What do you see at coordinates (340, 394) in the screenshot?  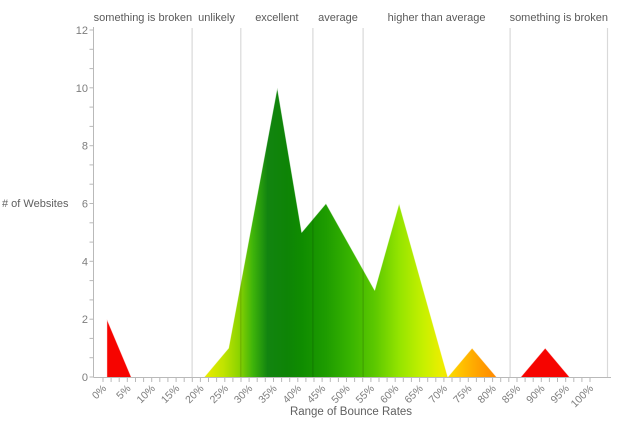 I see `x-tick-label: 50%` at bounding box center [340, 394].